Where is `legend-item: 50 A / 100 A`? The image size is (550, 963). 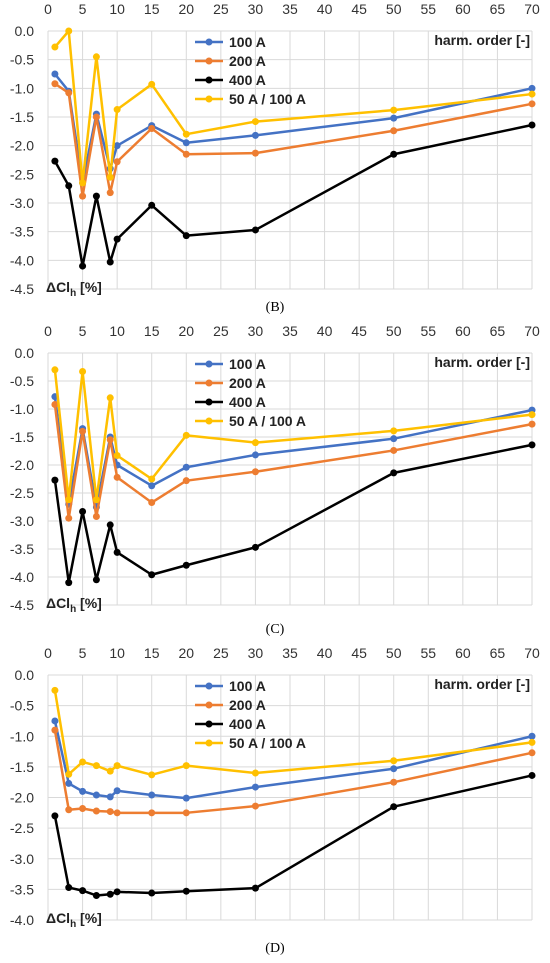 legend-item: 50 A / 100 A is located at coordinates (250, 421).